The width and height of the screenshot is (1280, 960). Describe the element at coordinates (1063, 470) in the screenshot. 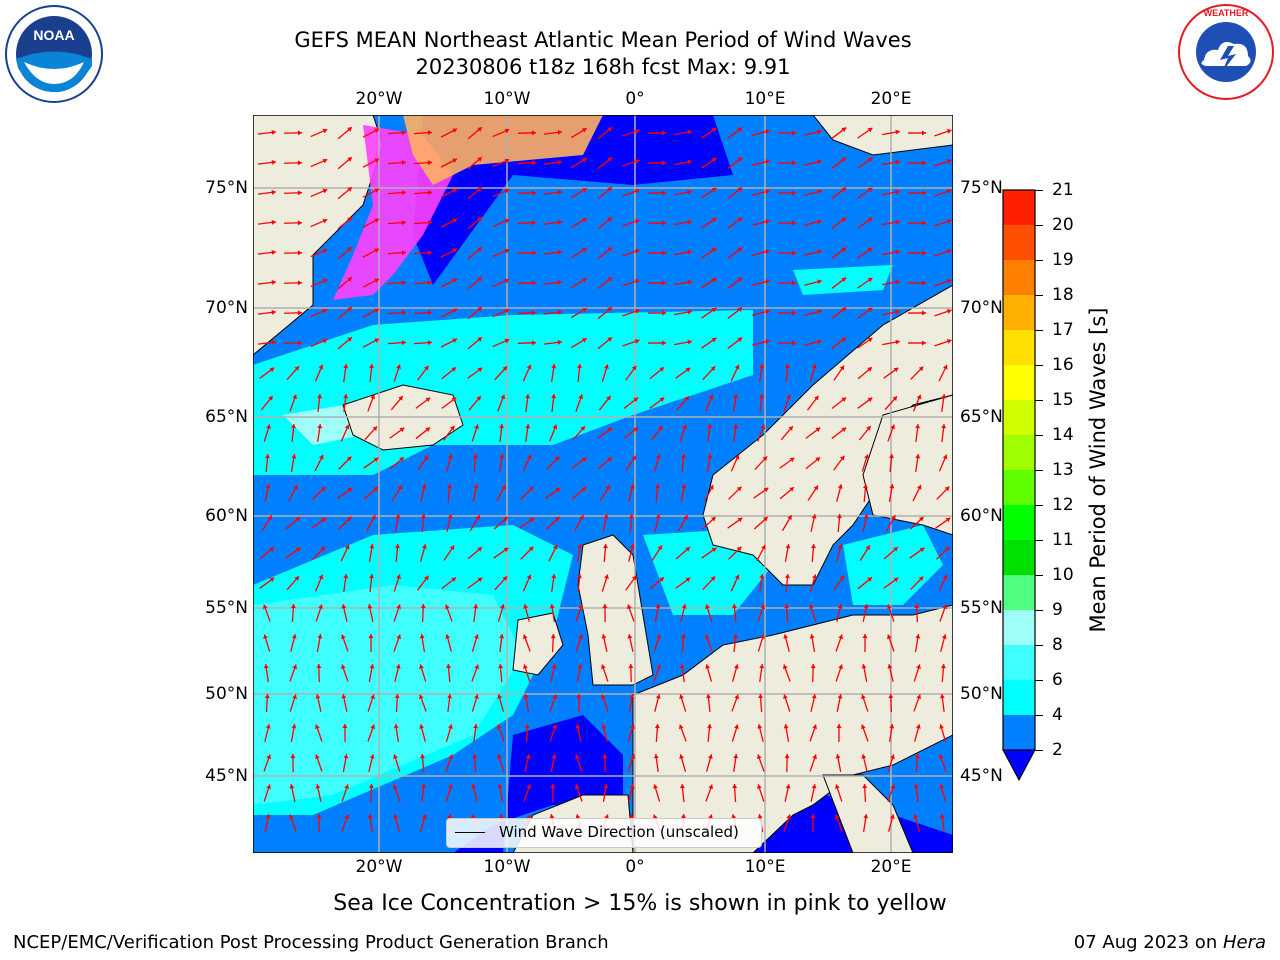

I see `colorbar-tick-label: 13` at that location.